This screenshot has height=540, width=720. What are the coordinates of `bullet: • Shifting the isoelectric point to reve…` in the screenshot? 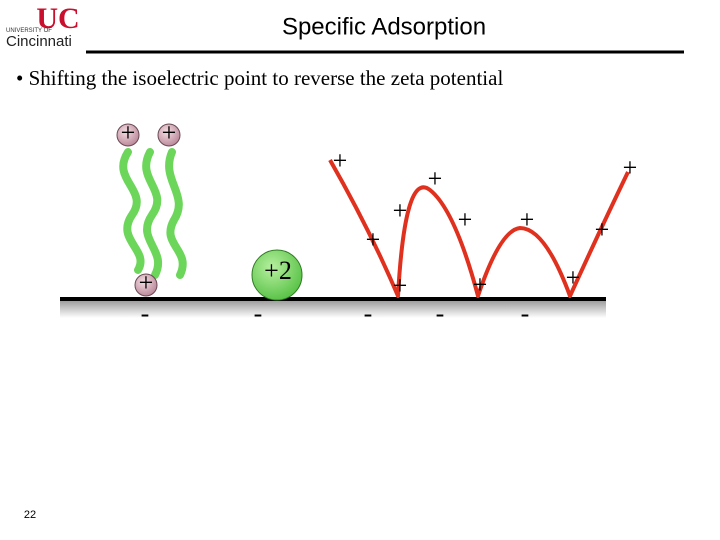 It's located at (259, 78).